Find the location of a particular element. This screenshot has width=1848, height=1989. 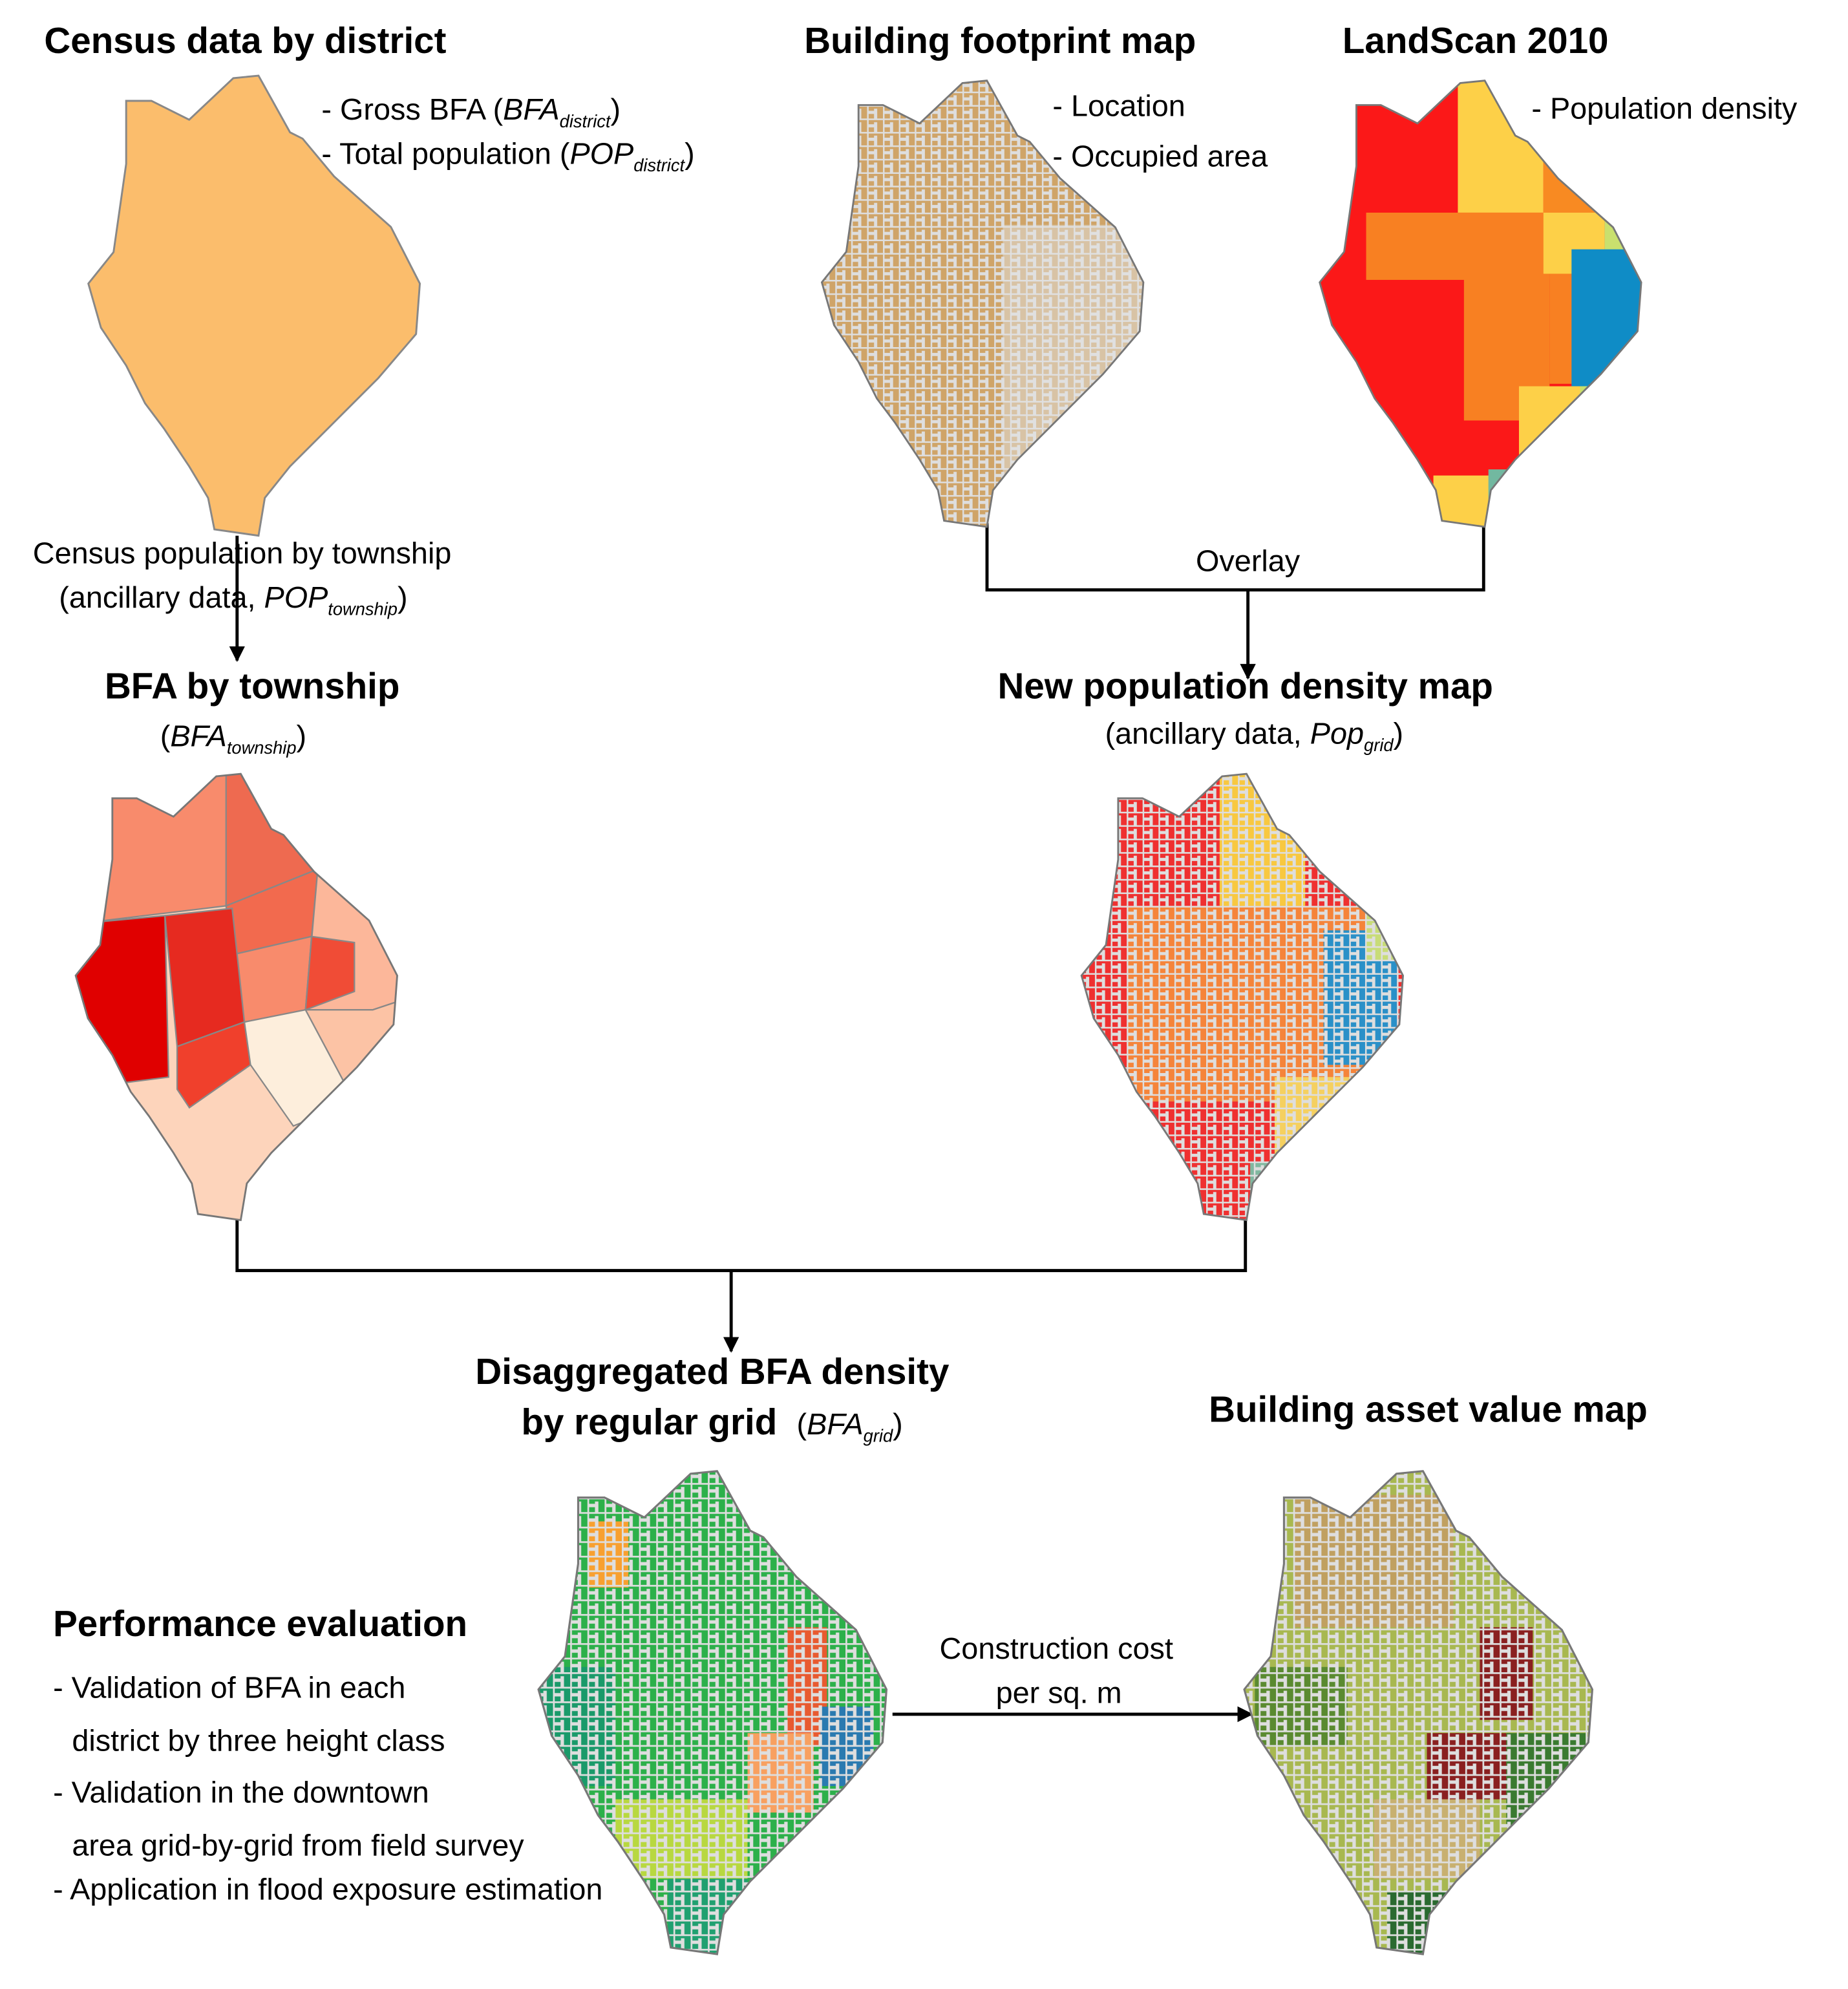

node-title: BFA by township is located at coordinates (252, 686).